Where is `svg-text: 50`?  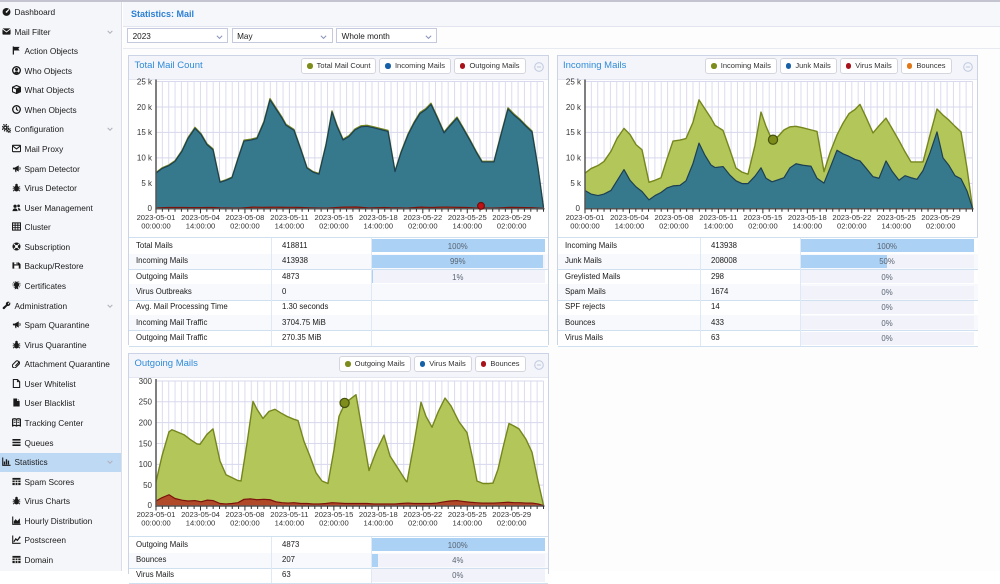
svg-text: 50 is located at coordinates (147, 484).